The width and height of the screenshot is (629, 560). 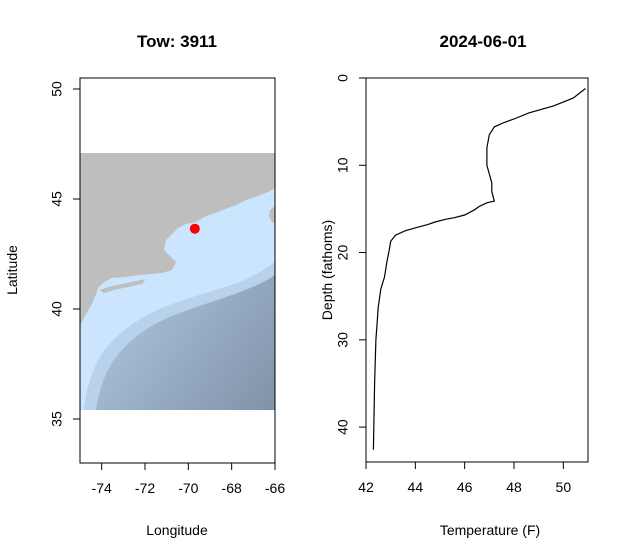 I want to click on map-y-label: Latitude, so click(x=12, y=270).